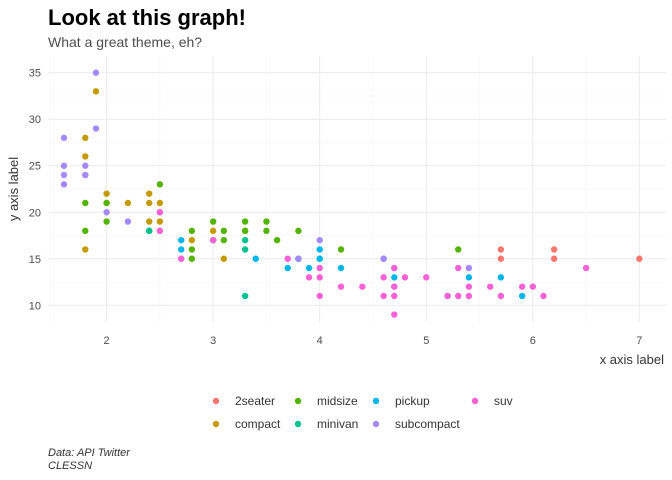  What do you see at coordinates (216, 401) in the screenshot?
I see `legend-key-2seater` at bounding box center [216, 401].